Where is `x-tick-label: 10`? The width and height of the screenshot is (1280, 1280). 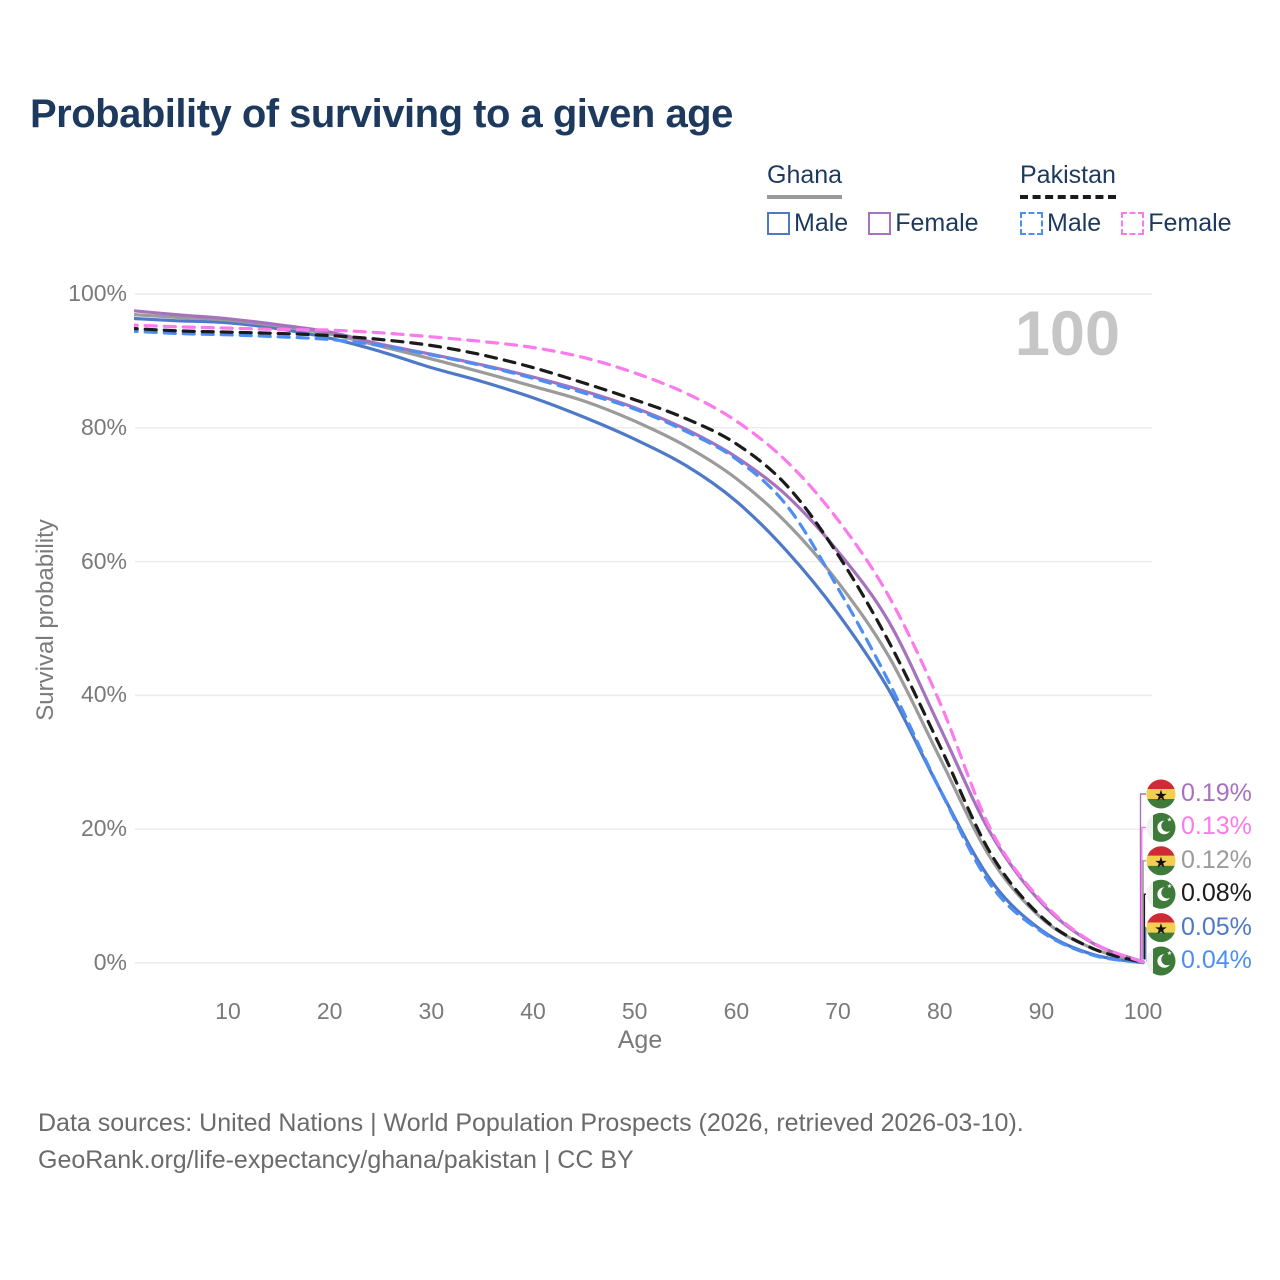
x-tick-label: 10 is located at coordinates (228, 1011).